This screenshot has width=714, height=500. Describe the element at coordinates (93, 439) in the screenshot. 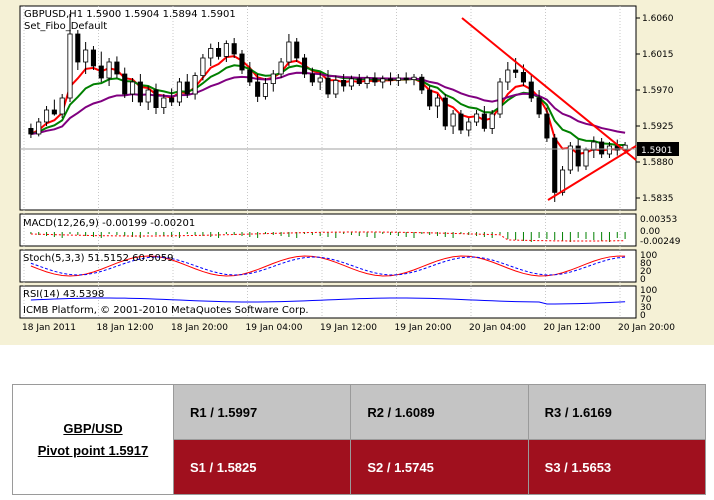

I see `pivot-label-cell: GBP/USD Pivot point 1.5917` at that location.